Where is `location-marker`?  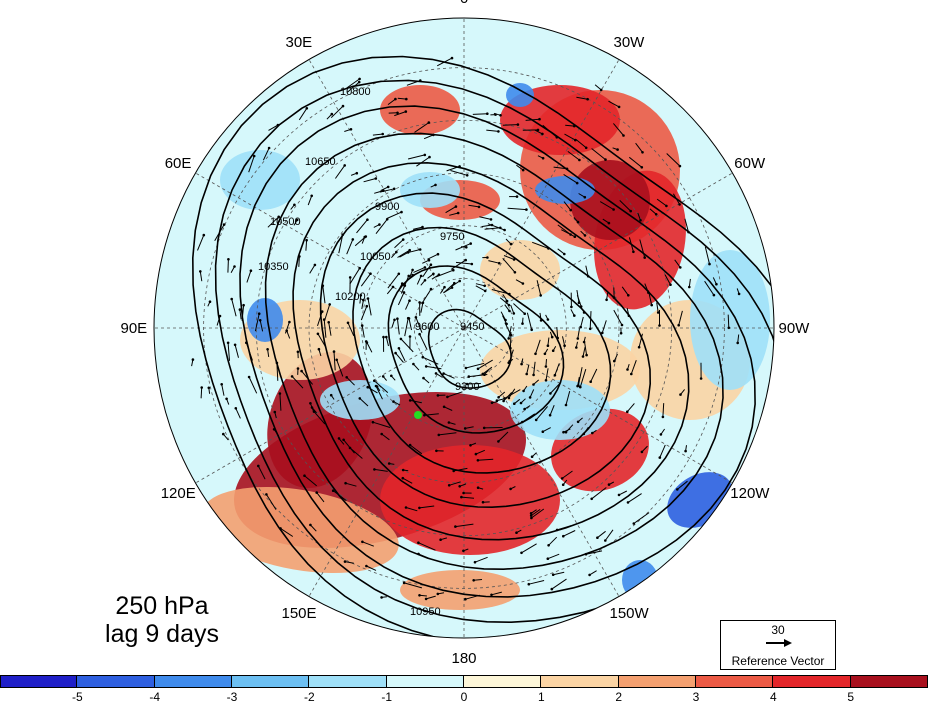 location-marker is located at coordinates (418, 415).